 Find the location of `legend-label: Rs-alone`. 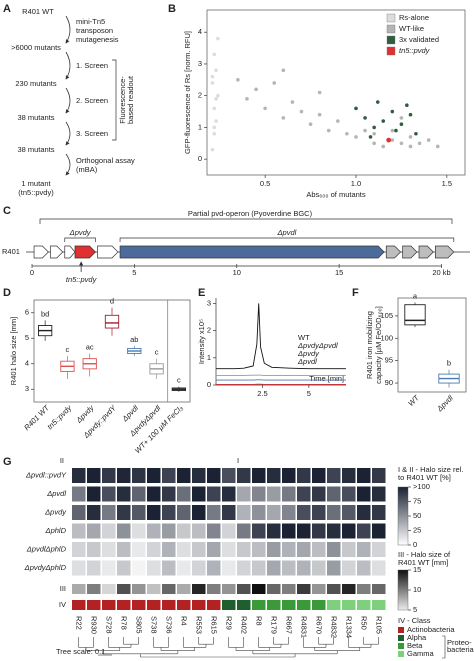

legend-label: Rs-alone is located at coordinates (414, 17).